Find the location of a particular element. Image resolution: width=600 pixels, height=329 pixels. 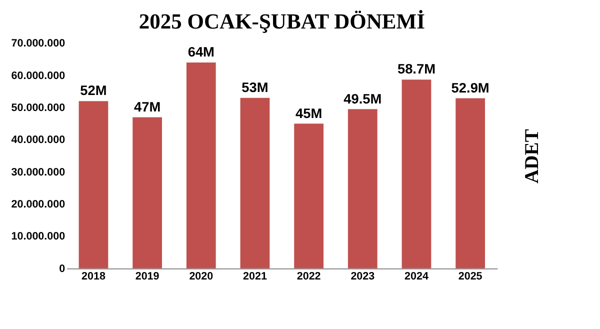

data-label: 58.7M is located at coordinates (416, 69).